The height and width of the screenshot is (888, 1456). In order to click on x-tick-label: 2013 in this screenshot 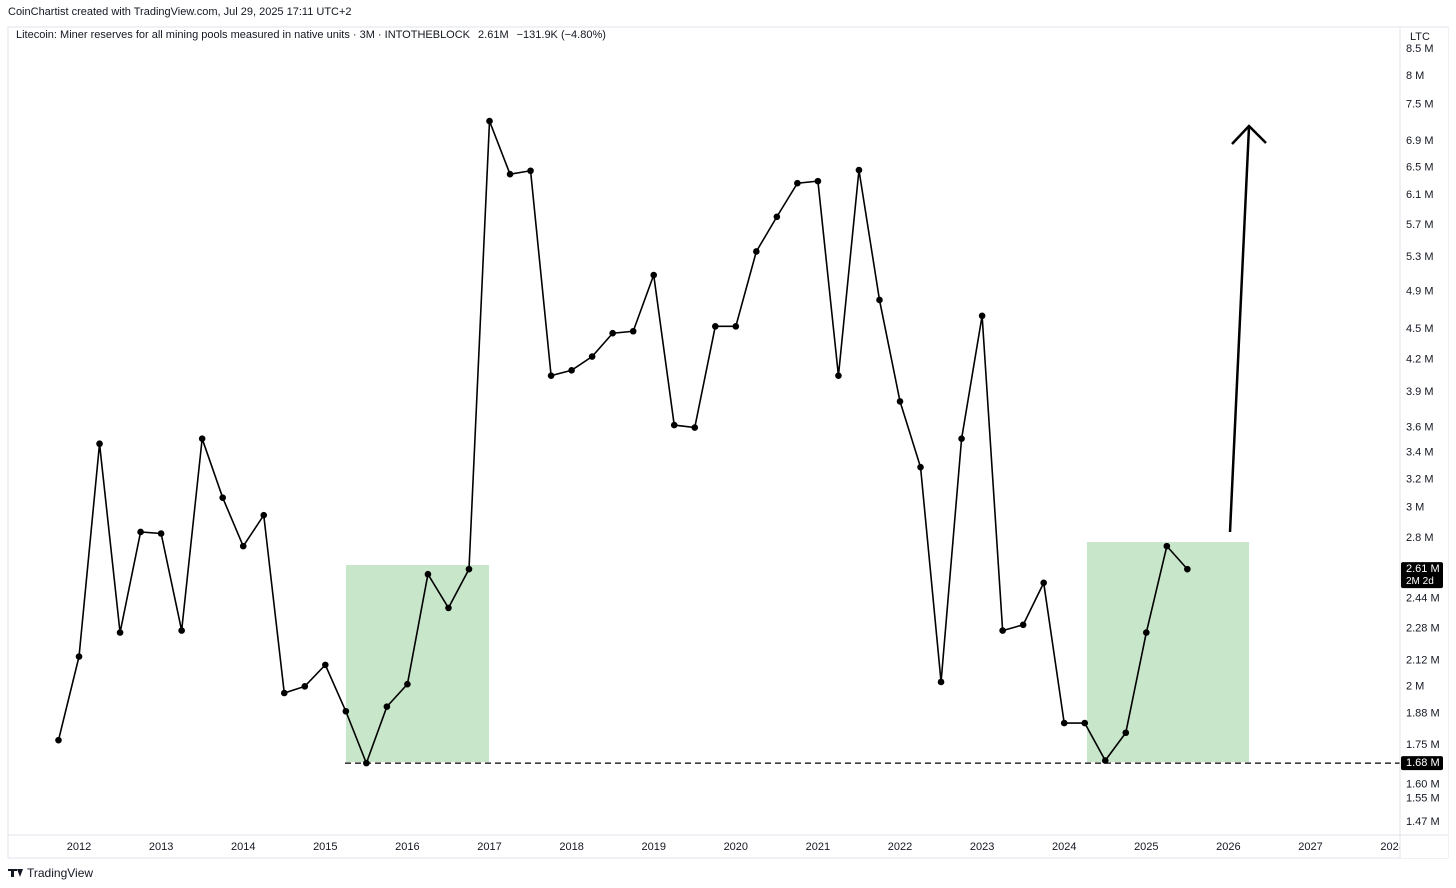, I will do `click(161, 847)`.